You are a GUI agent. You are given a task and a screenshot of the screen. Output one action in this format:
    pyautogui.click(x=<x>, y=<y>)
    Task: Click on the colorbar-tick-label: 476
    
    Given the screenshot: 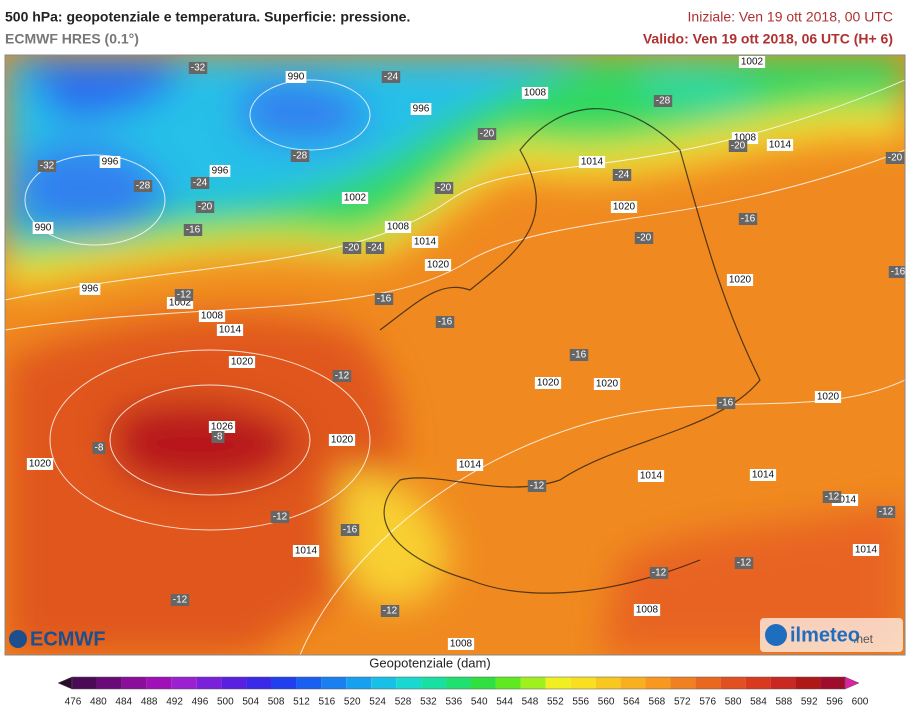 What is the action you would take?
    pyautogui.click(x=73, y=702)
    